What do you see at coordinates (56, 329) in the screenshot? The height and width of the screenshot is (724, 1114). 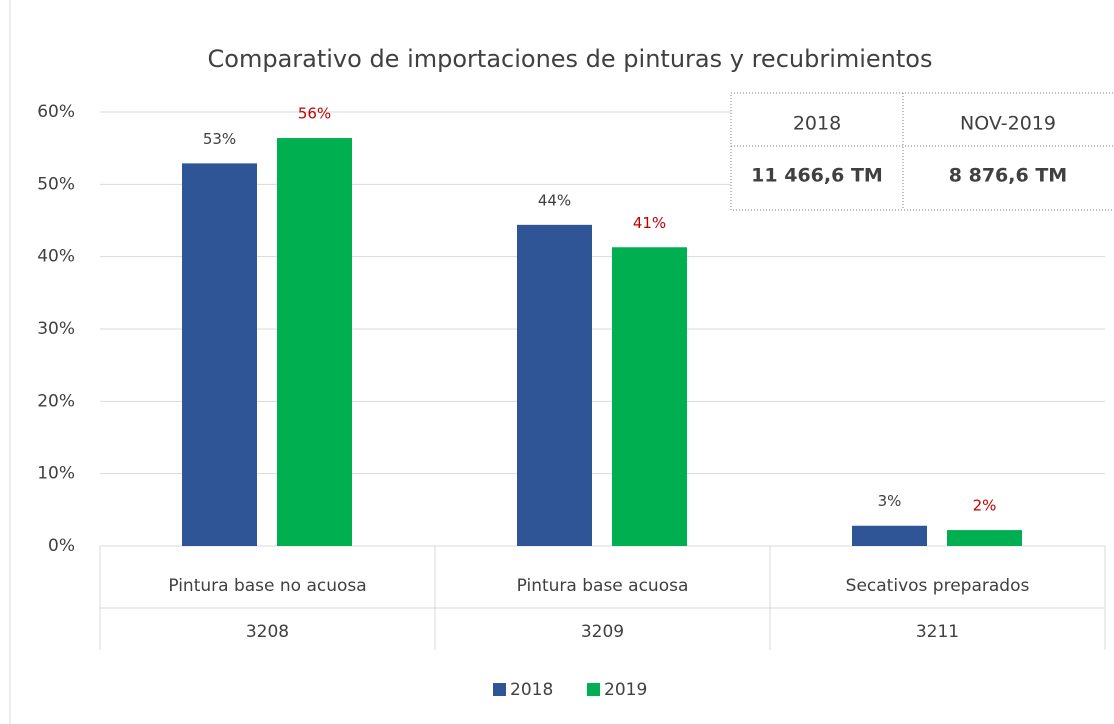 I see `y-tick-label: 30%` at bounding box center [56, 329].